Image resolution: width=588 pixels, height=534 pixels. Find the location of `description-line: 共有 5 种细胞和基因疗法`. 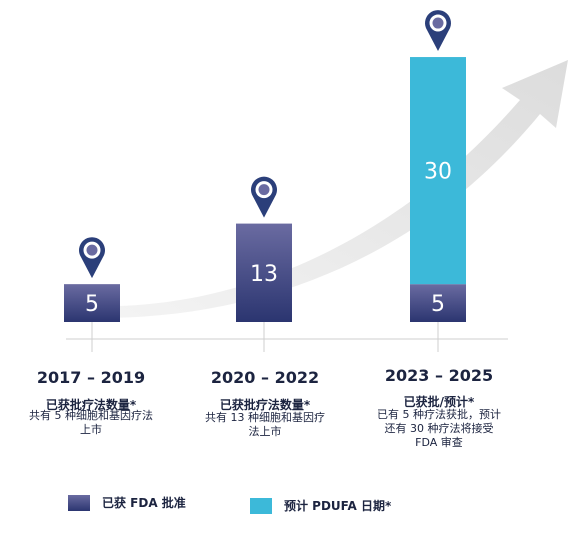

description-line: 共有 5 种细胞和基因疗法 is located at coordinates (91, 415).